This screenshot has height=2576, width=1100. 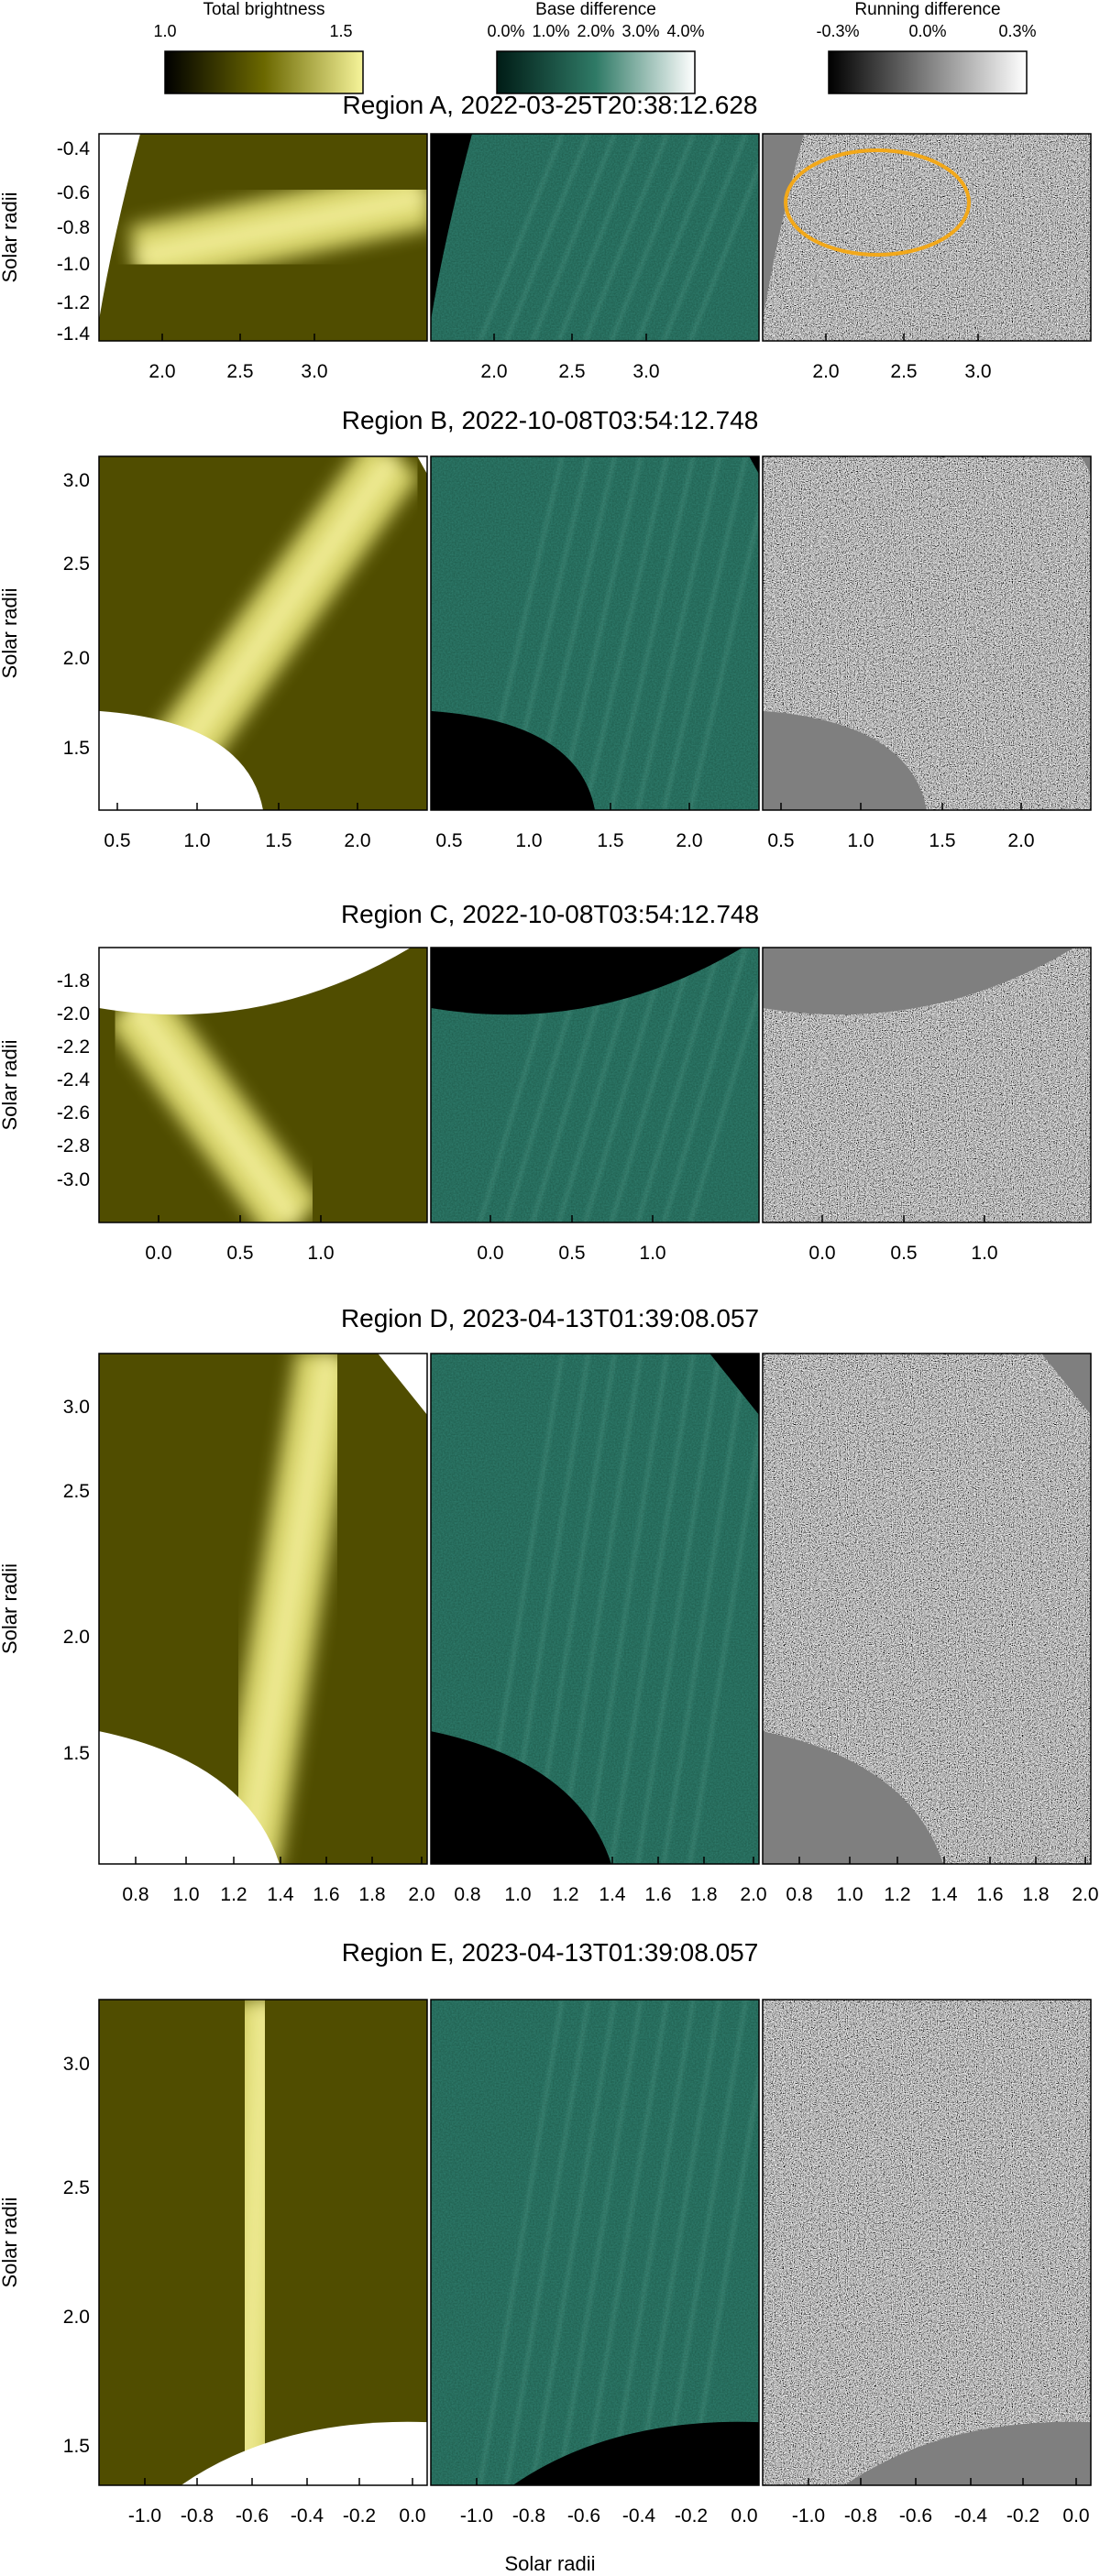 What do you see at coordinates (73, 302) in the screenshot?
I see `y-tick-label: -1.2` at bounding box center [73, 302].